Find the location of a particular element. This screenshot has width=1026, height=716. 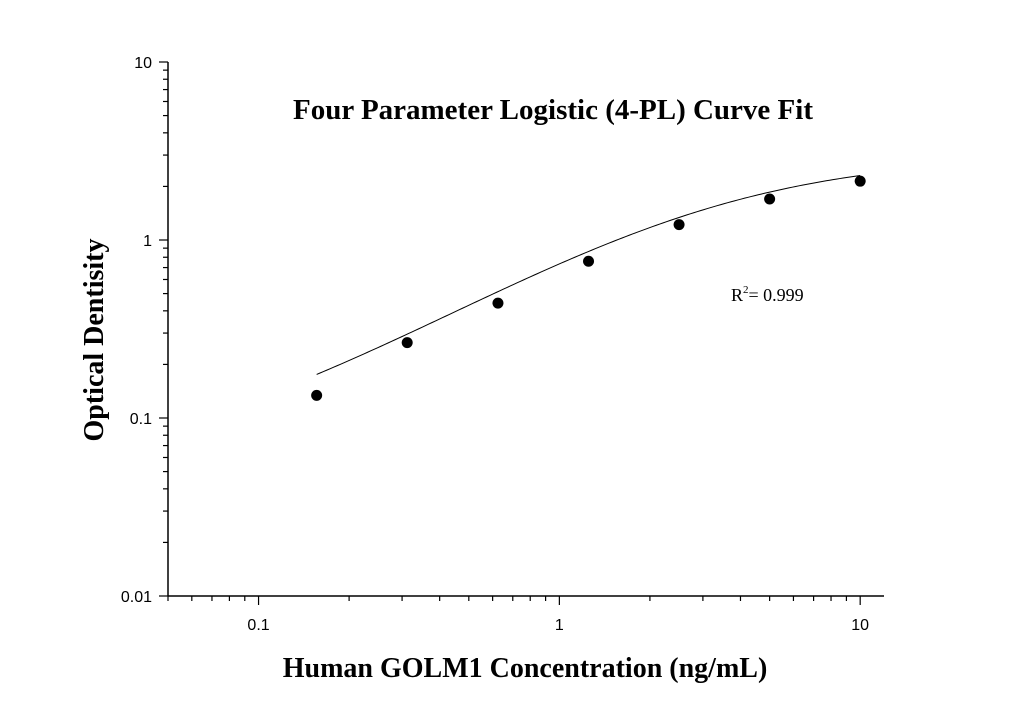

r-squared-value: = 0.999 is located at coordinates (776, 295).